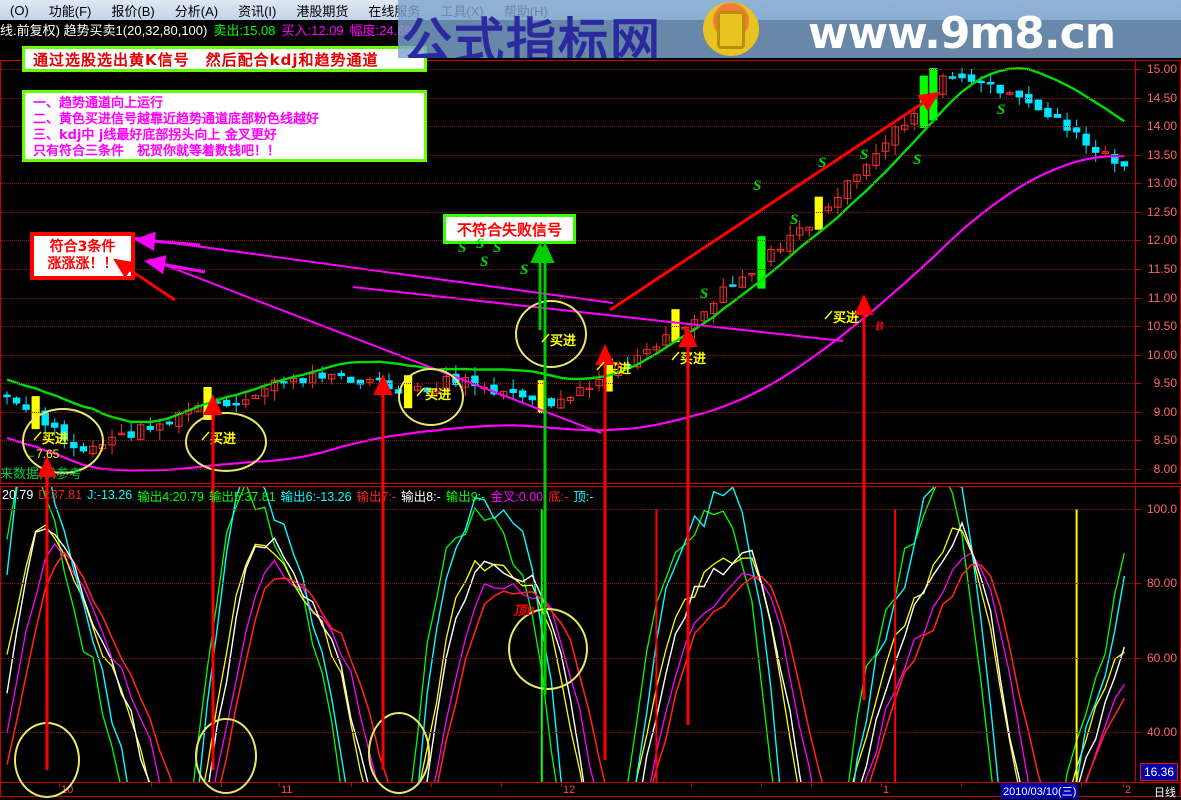 Image resolution: width=1181 pixels, height=800 pixels. What do you see at coordinates (1161, 97) in the screenshot?
I see `price-tick-14.50: 14.50` at bounding box center [1161, 97].